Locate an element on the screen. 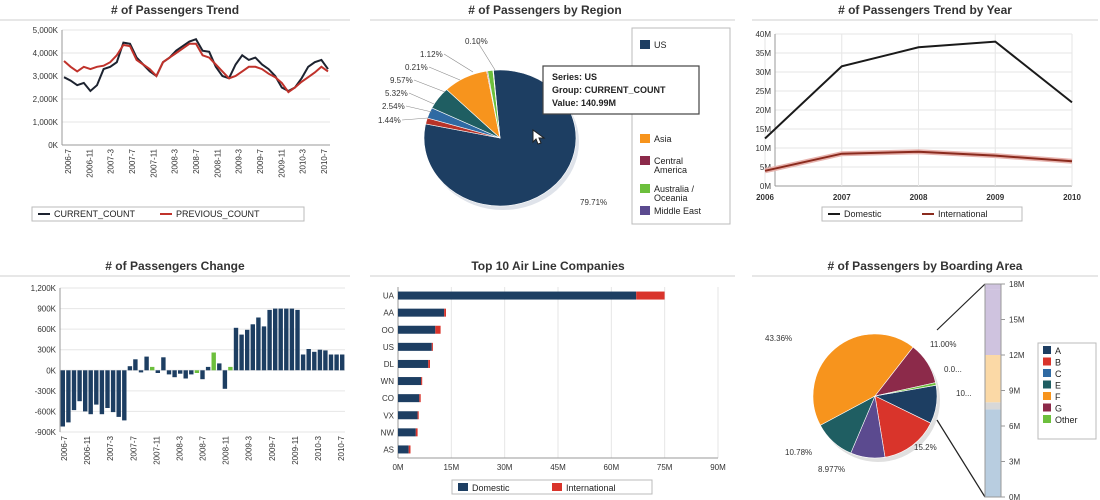 This screenshot has width=1100, height=500. airline-x-tick: 60M is located at coordinates (612, 467).